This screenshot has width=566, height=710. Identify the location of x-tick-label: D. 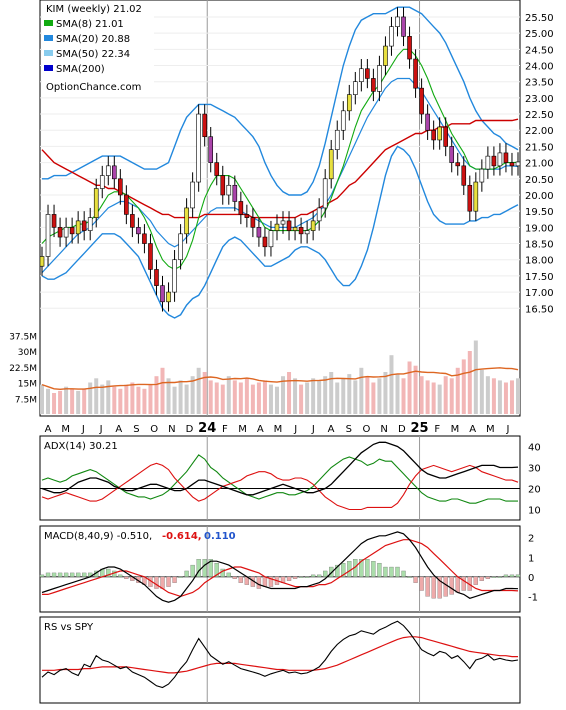
(190, 429).